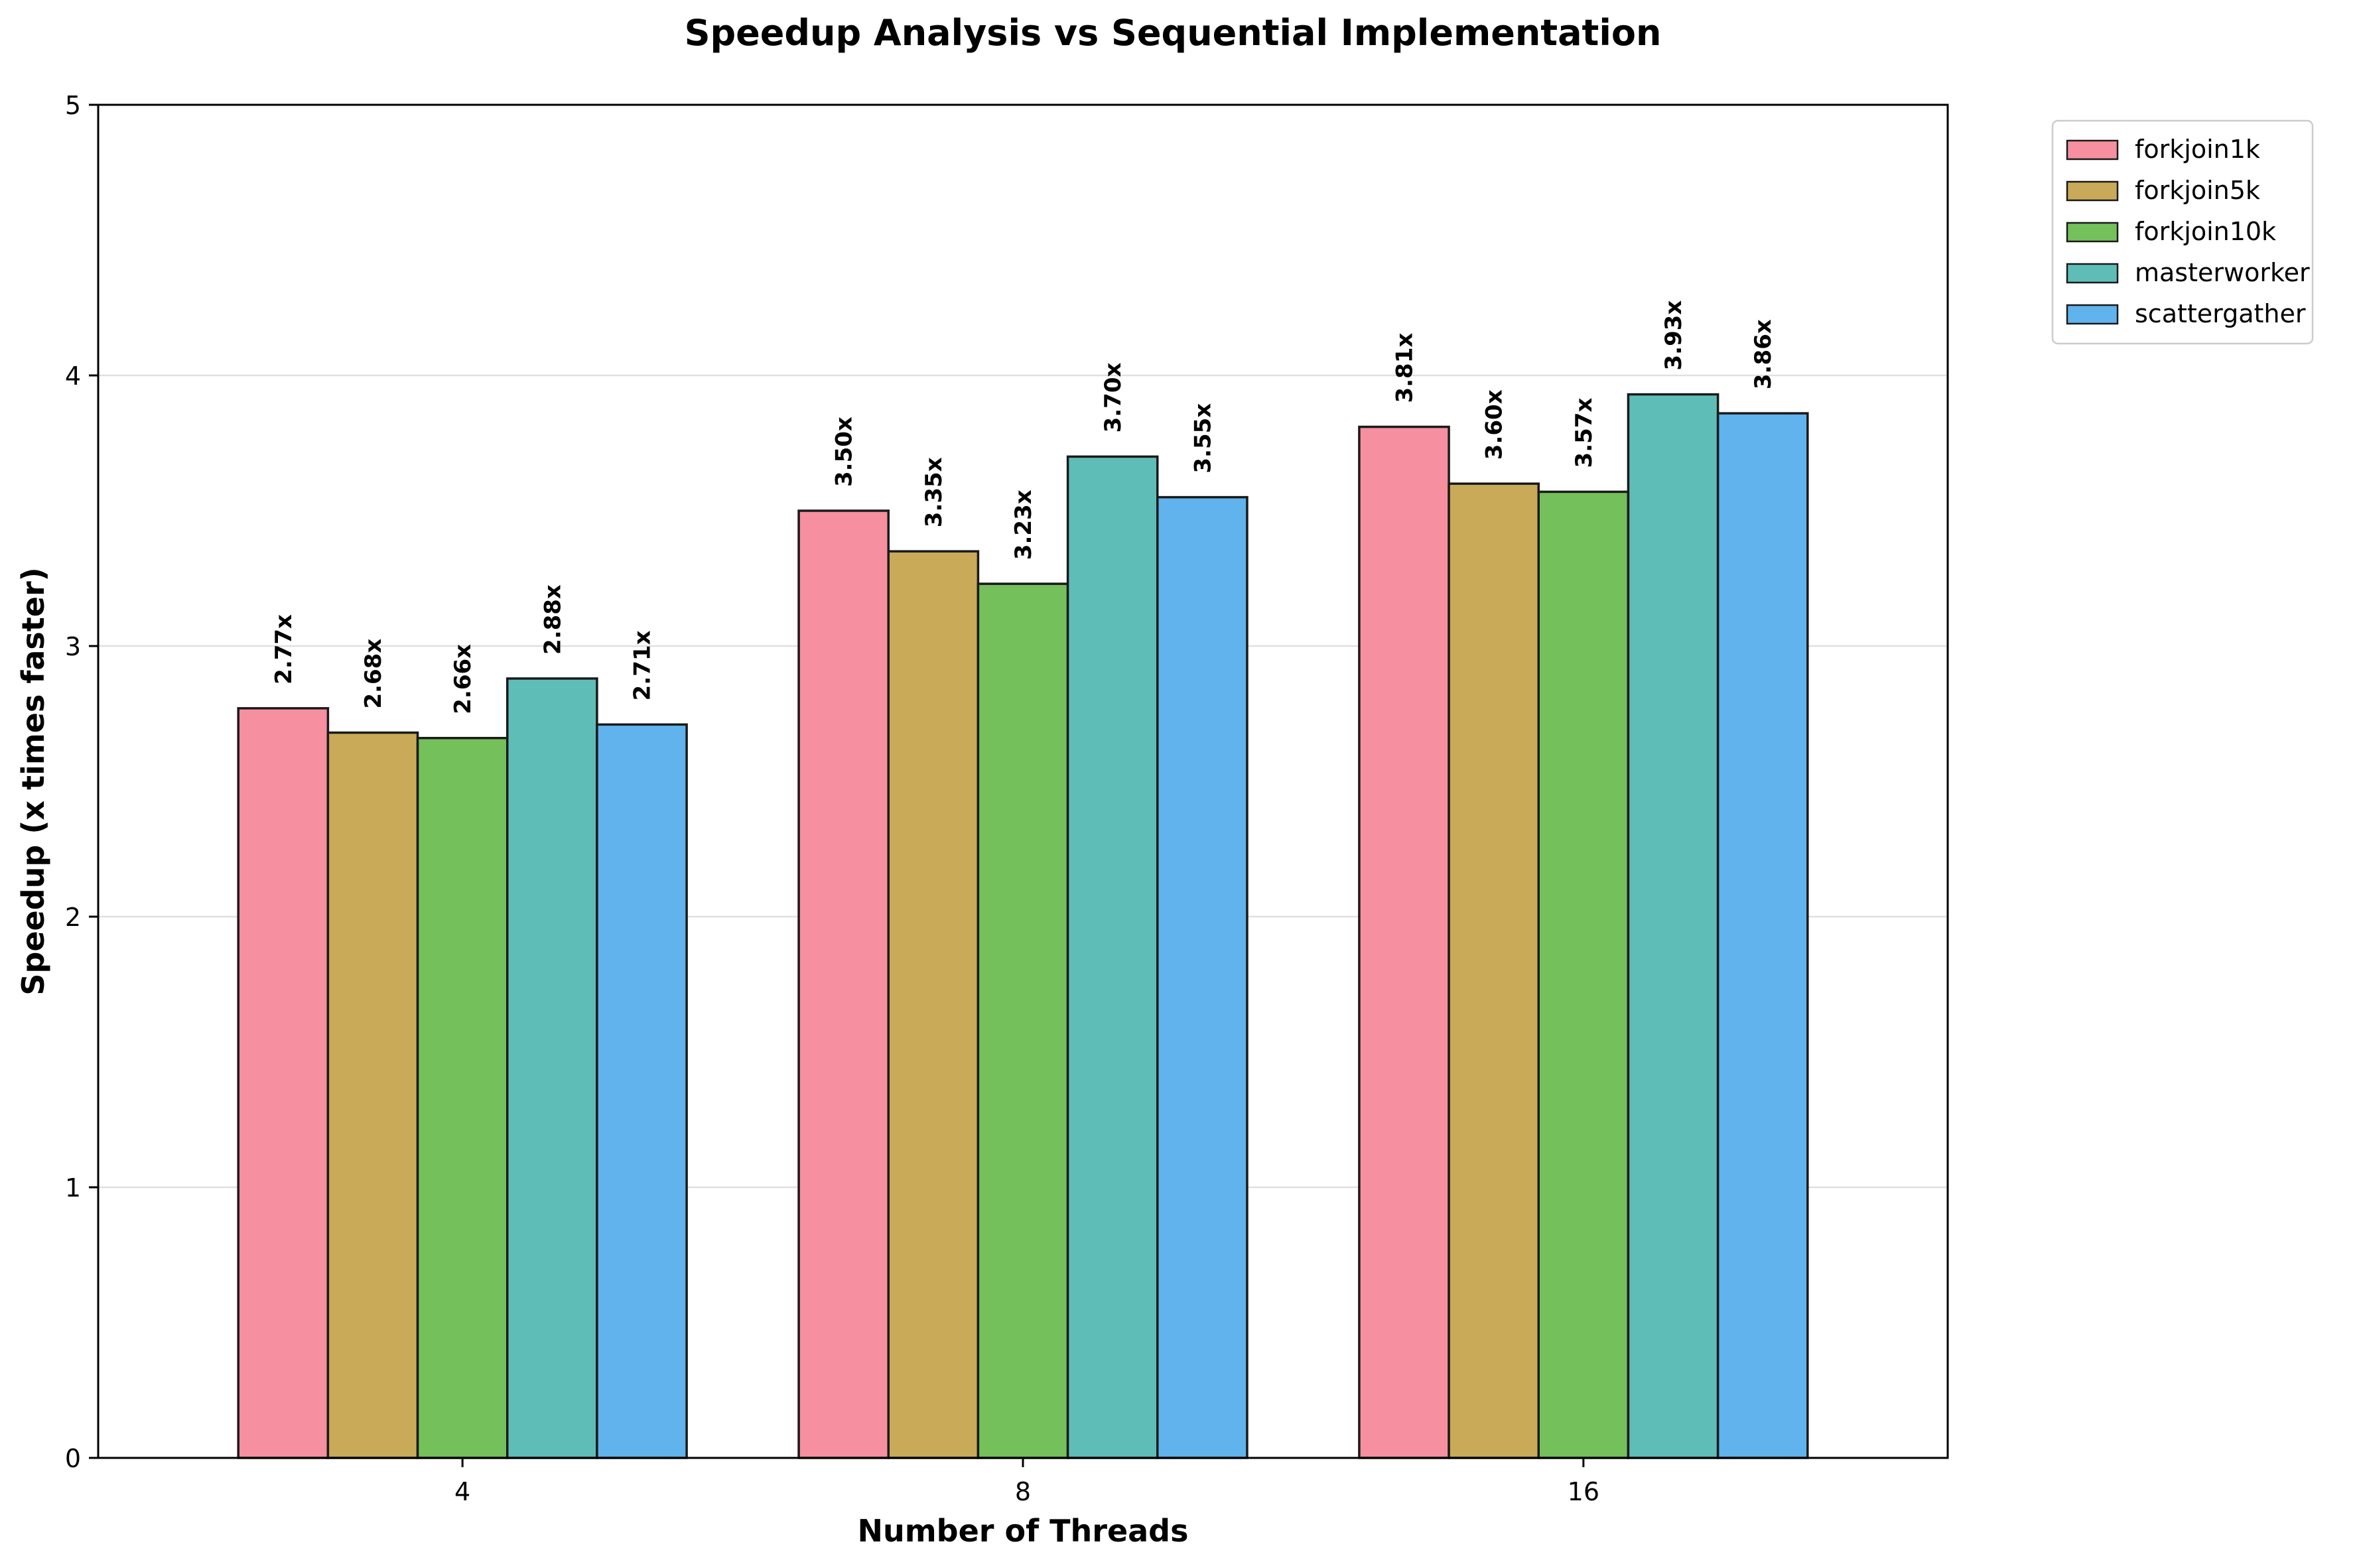  What do you see at coordinates (73, 1459) in the screenshot?
I see `y-tick-label: 0` at bounding box center [73, 1459].